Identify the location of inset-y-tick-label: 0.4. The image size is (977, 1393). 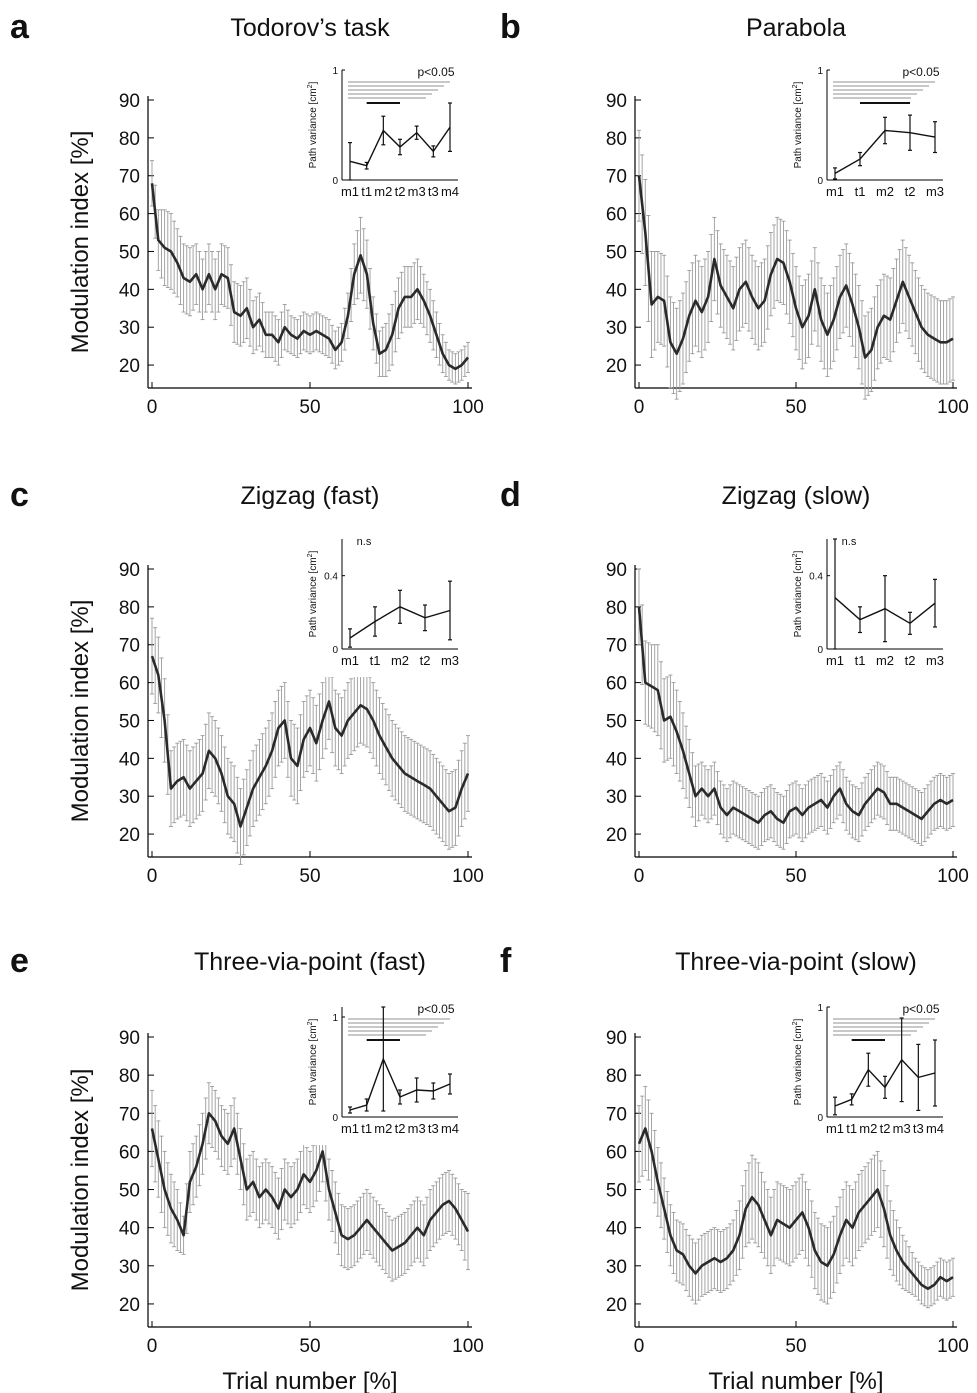
(816, 577).